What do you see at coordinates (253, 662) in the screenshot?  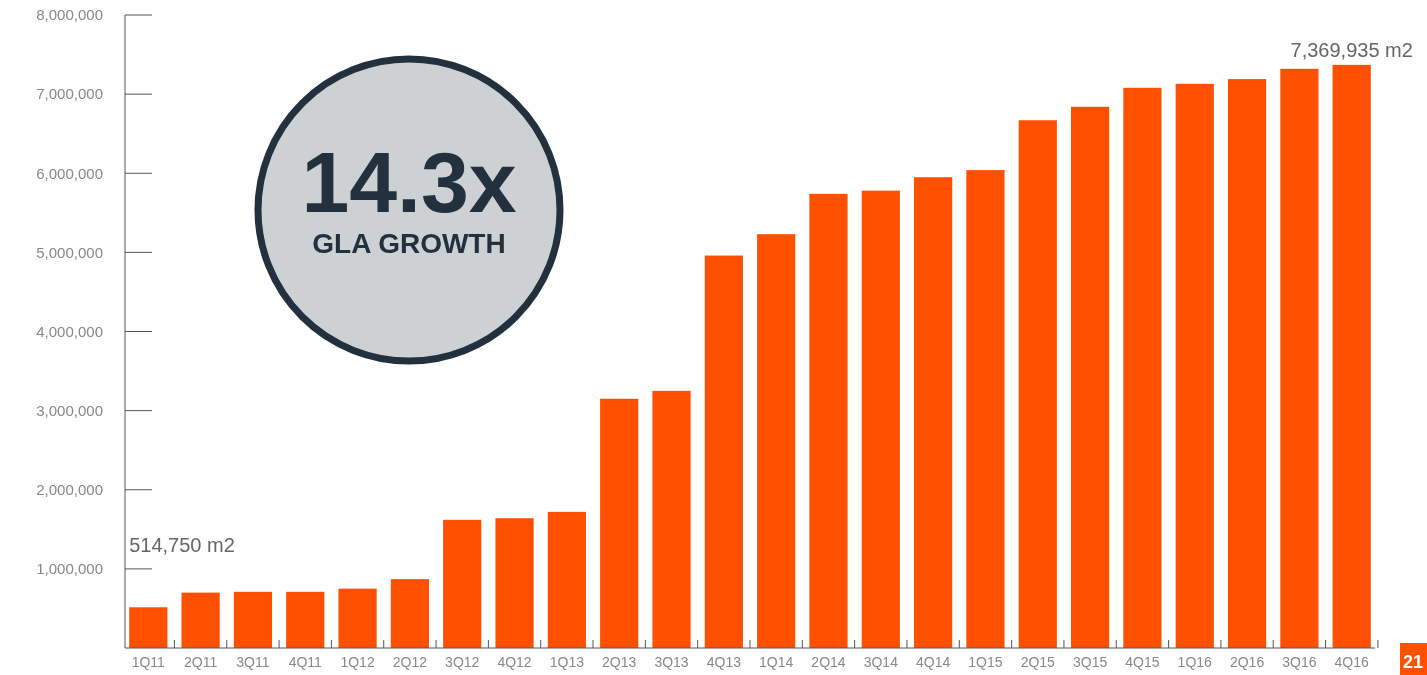 I see `x-tick-label: 3Q11` at bounding box center [253, 662].